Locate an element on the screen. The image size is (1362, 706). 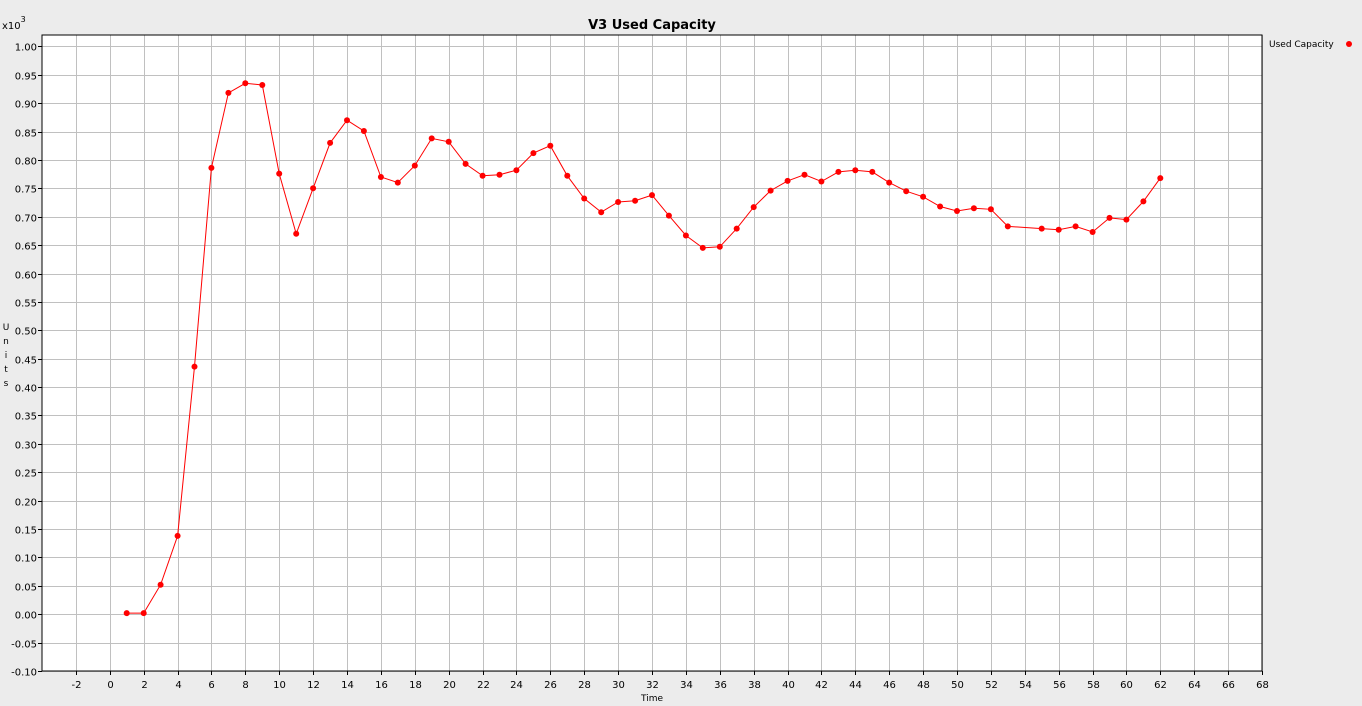
x-tick-label: 36 is located at coordinates (720, 685).